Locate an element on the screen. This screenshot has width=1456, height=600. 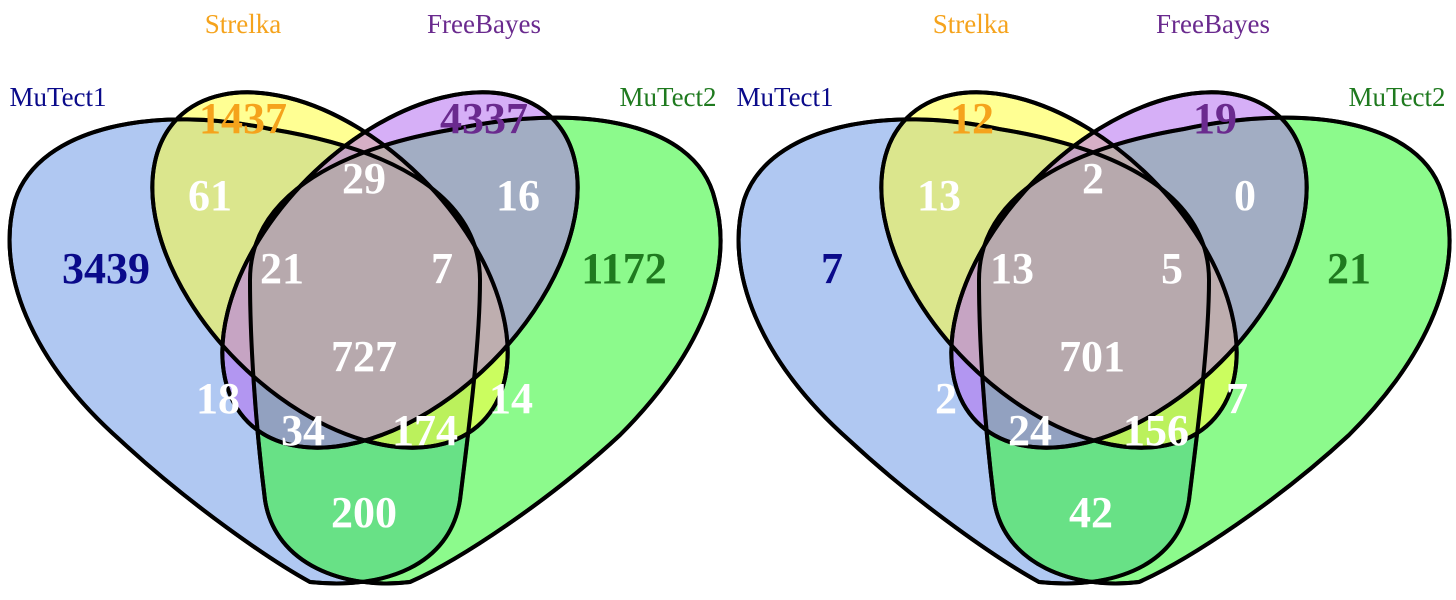
count-mutect1-only: 7 is located at coordinates (832, 268).